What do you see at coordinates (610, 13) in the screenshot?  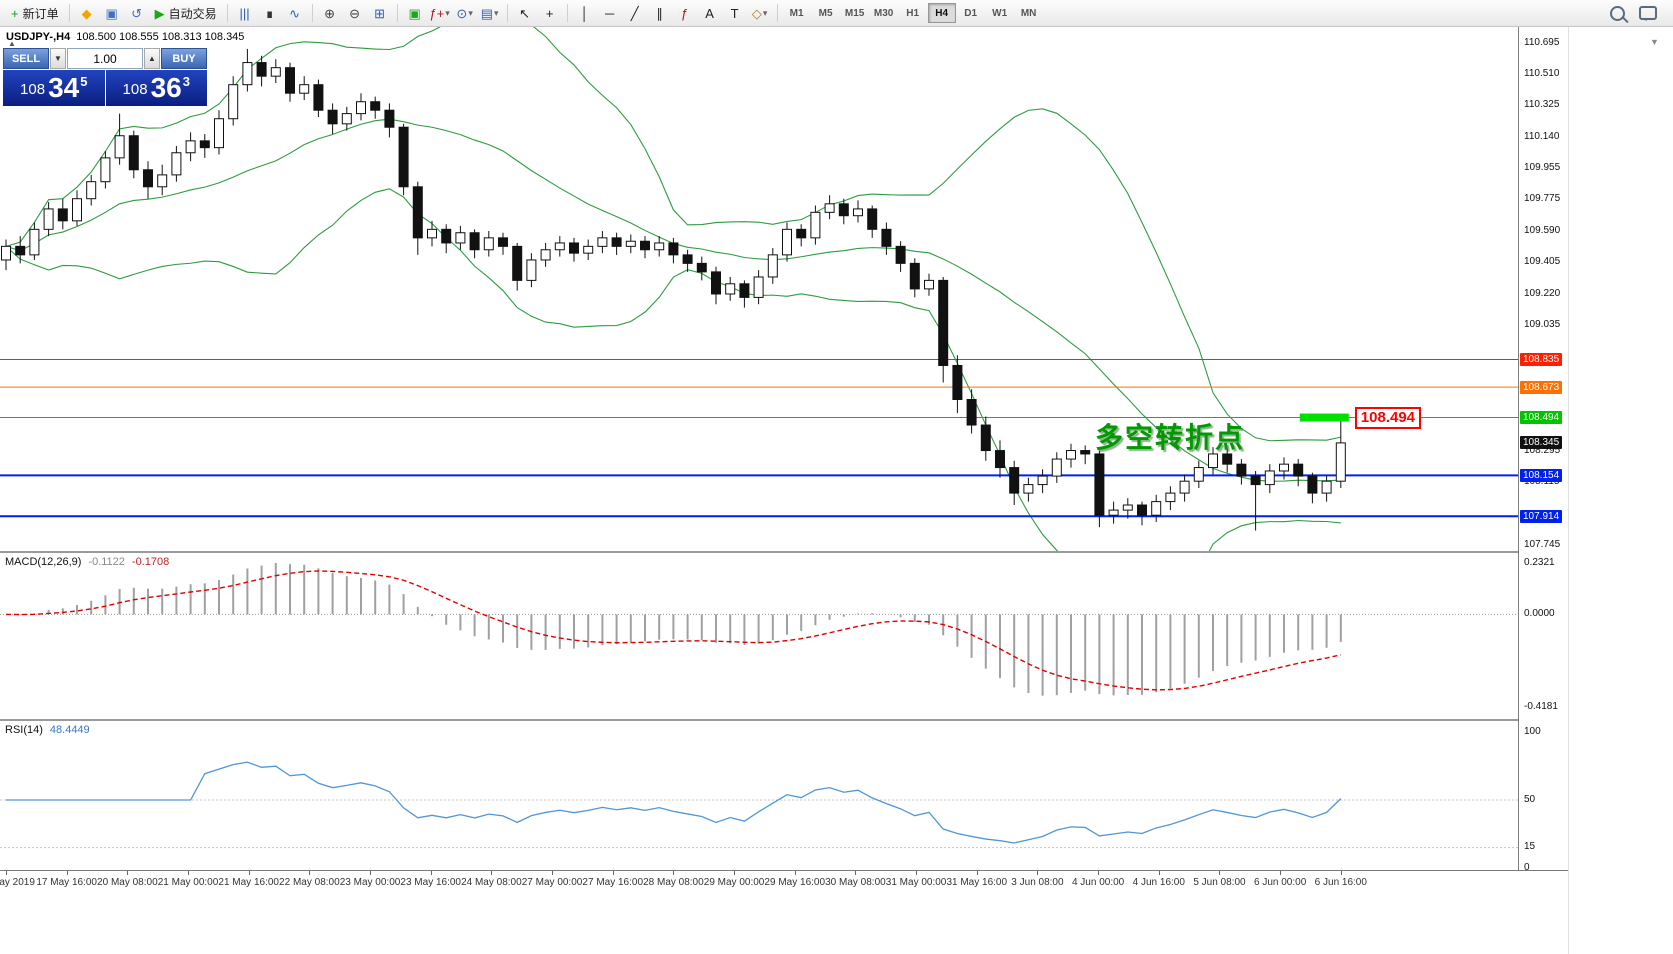 I see `horizontal-line-icon: ─` at bounding box center [610, 13].